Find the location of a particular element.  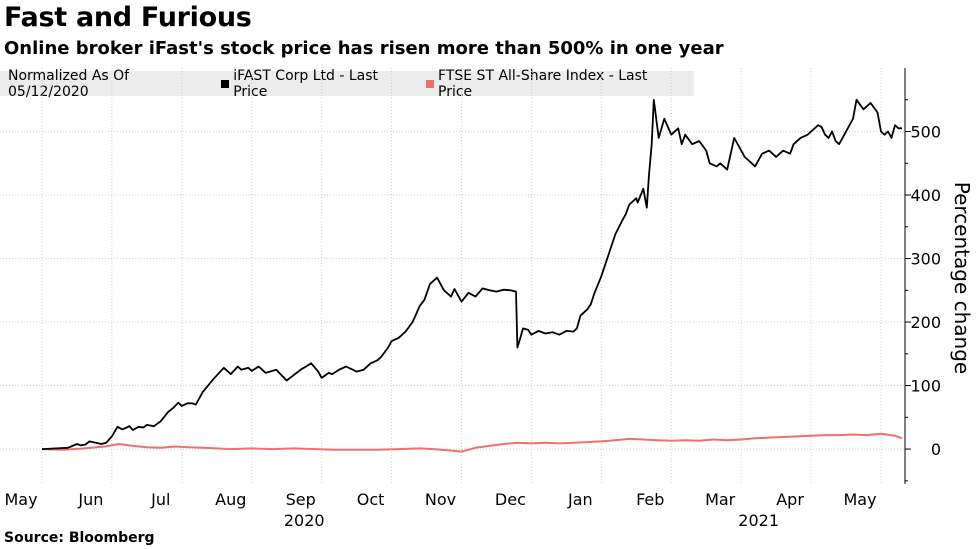

x-tick-label: Mar is located at coordinates (720, 499).